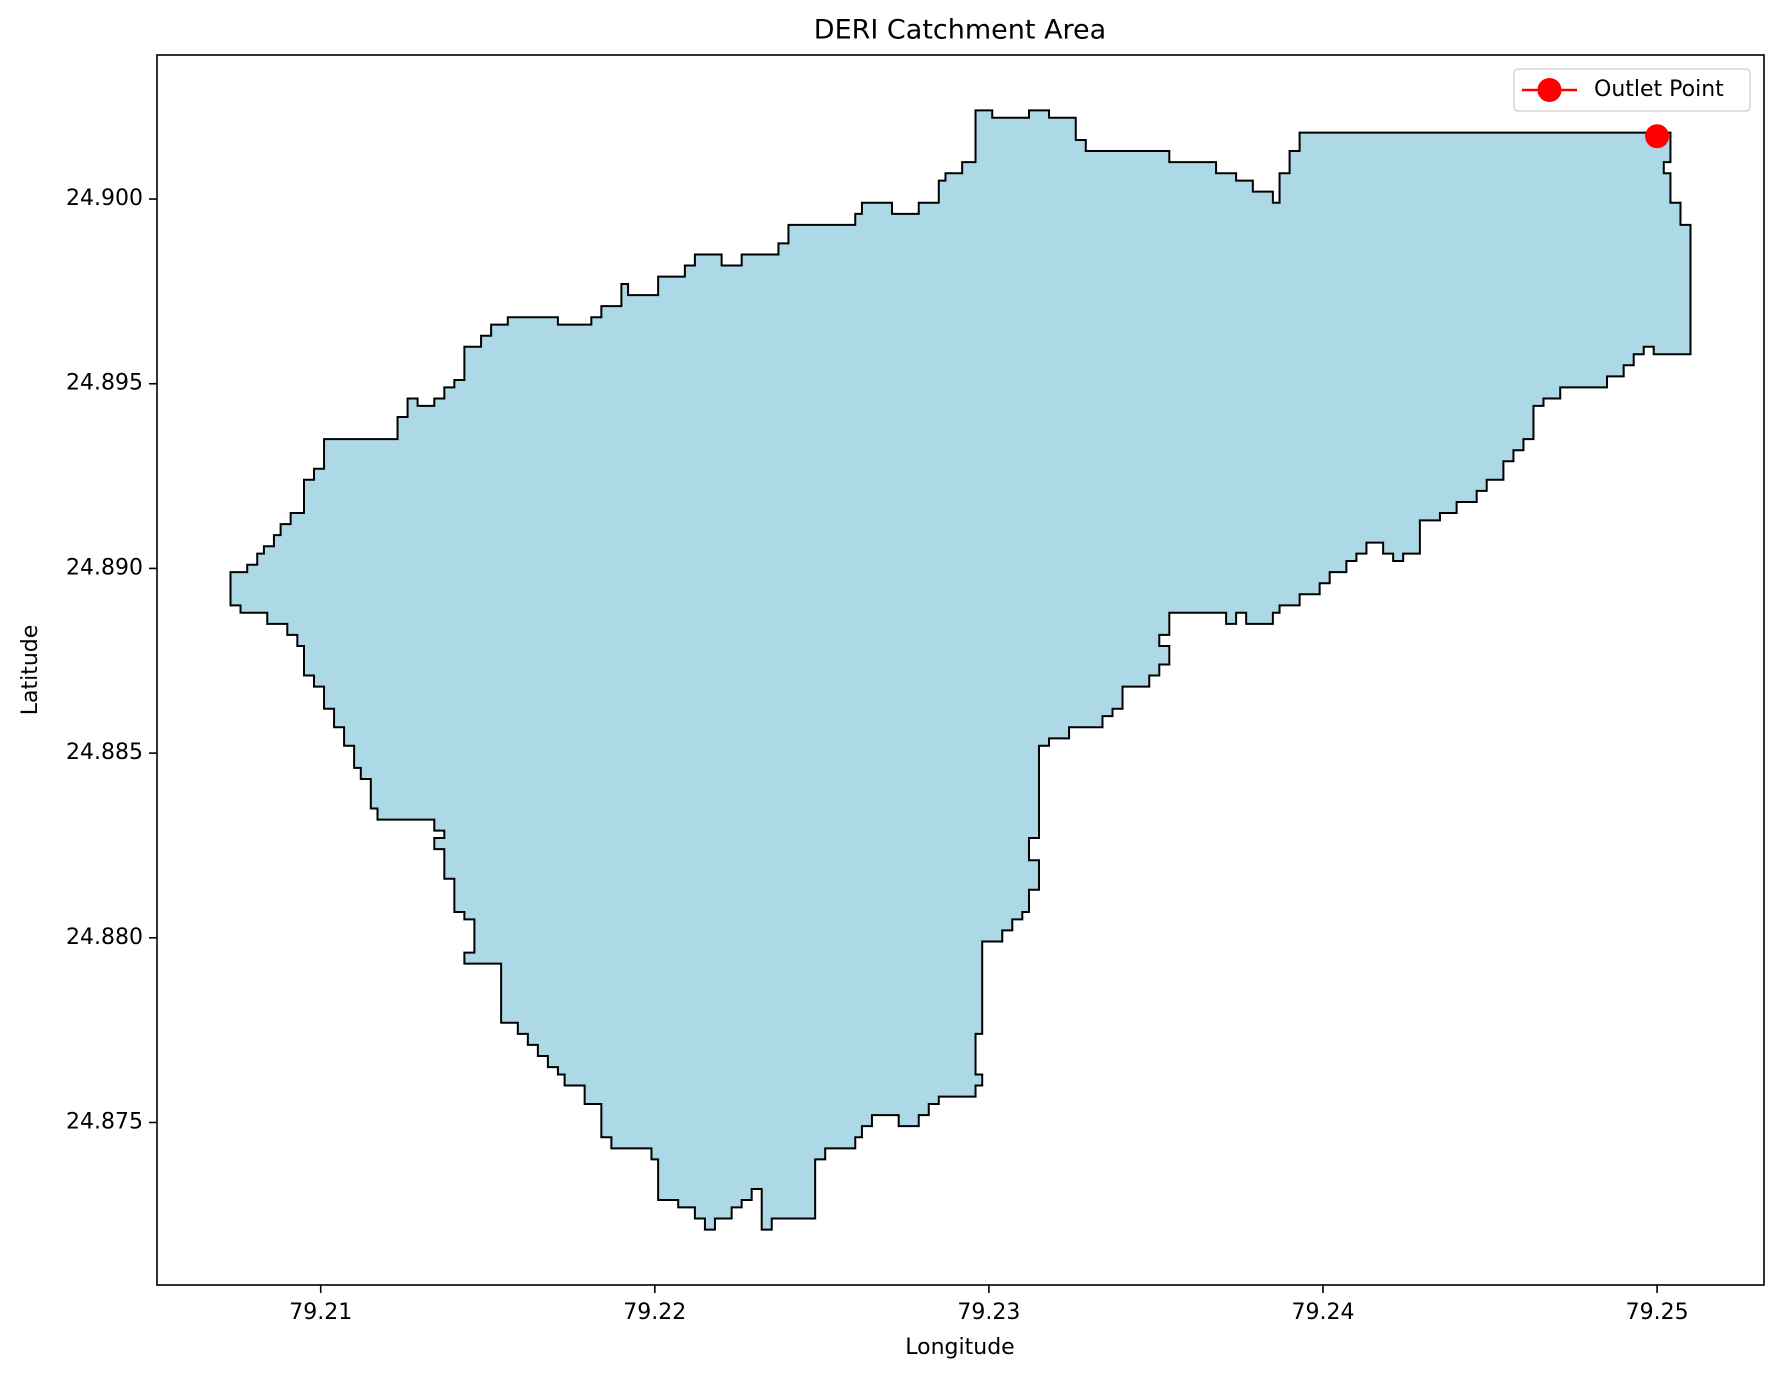 This screenshot has width=1781, height=1378. What do you see at coordinates (959, 1347) in the screenshot?
I see `x-axis-label: Longitude` at bounding box center [959, 1347].